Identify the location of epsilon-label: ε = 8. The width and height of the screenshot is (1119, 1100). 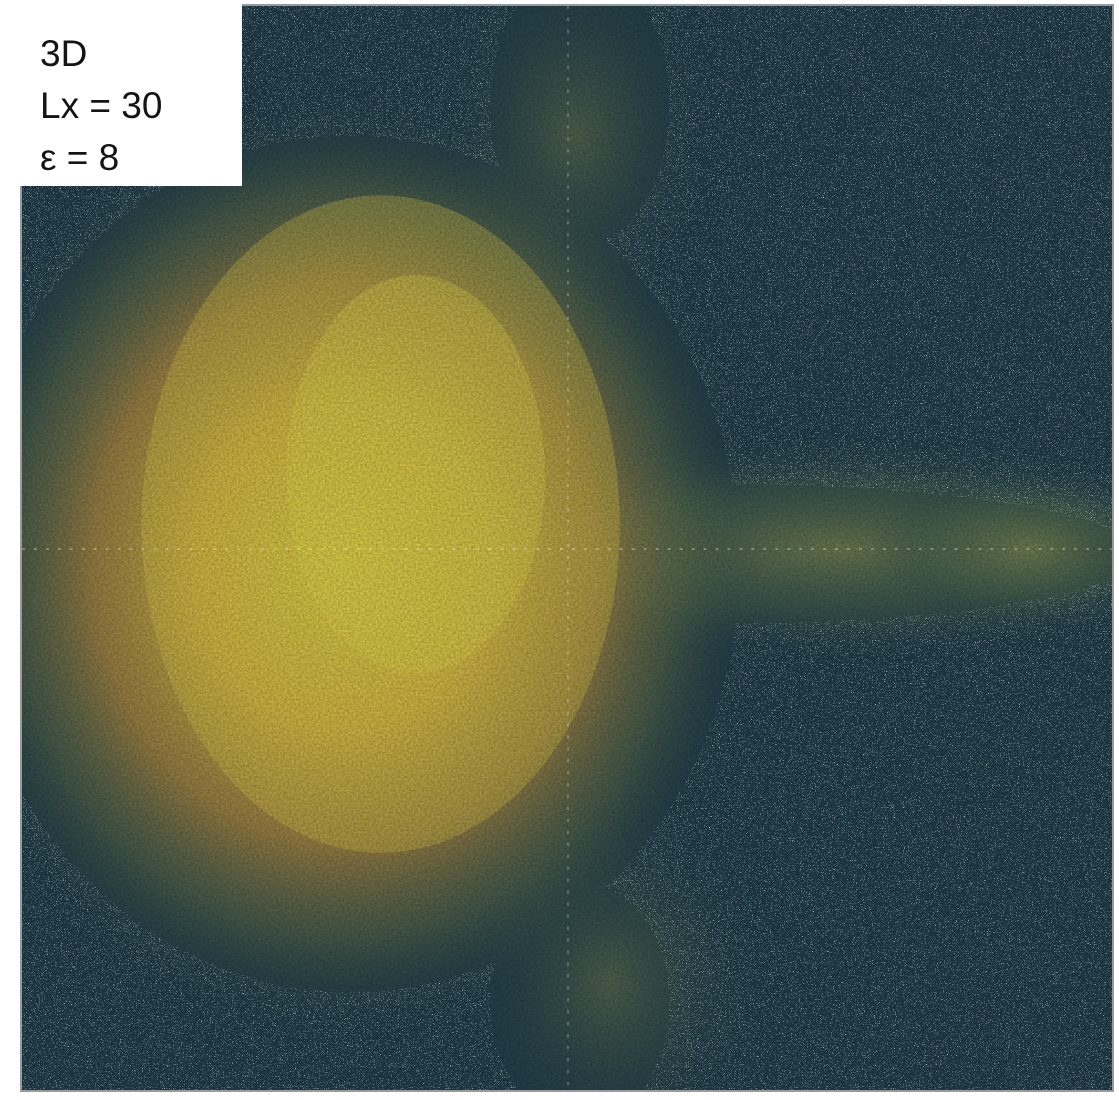
(80, 157).